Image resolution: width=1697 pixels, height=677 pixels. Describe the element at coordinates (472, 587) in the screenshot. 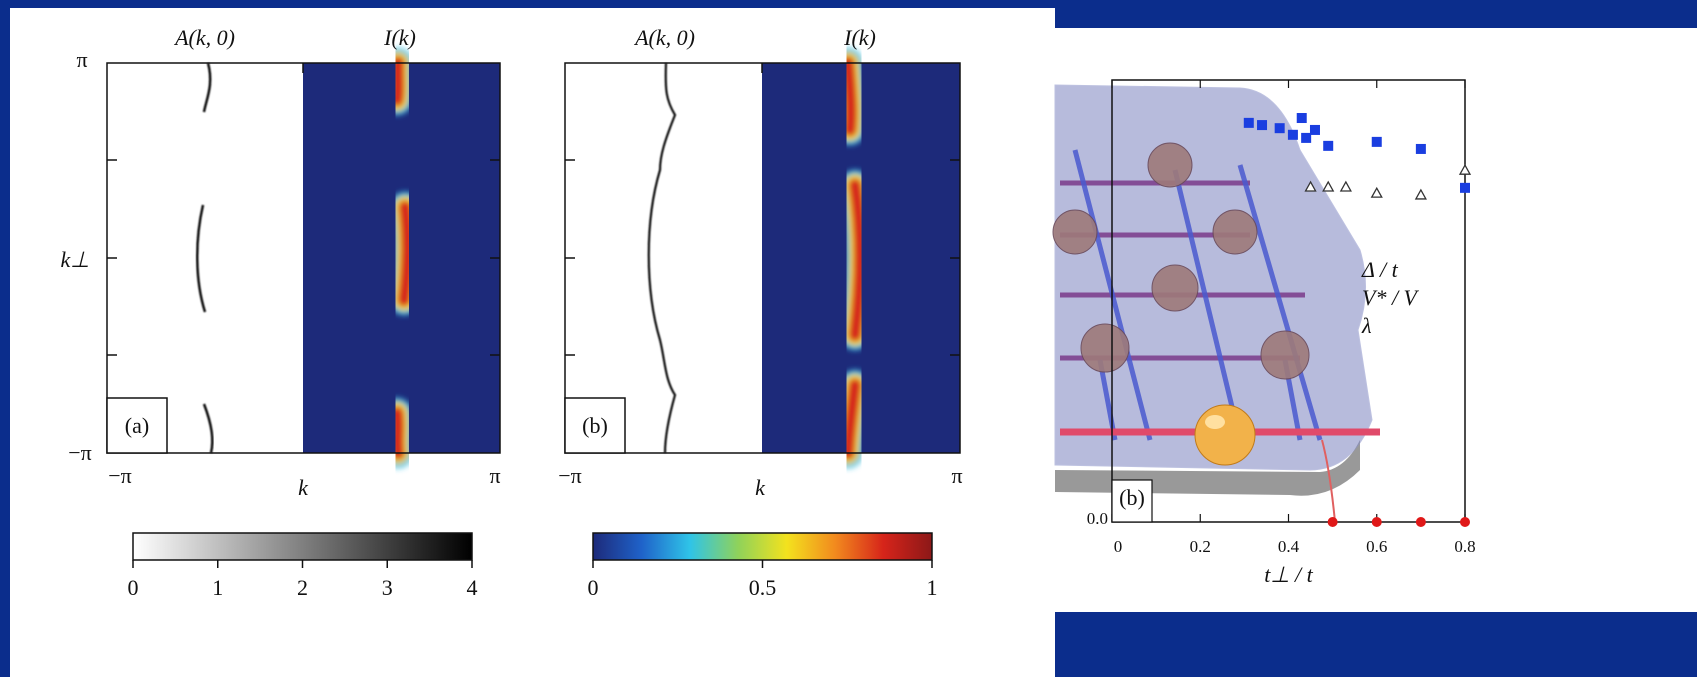

I see `x-tick-label: 4` at that location.